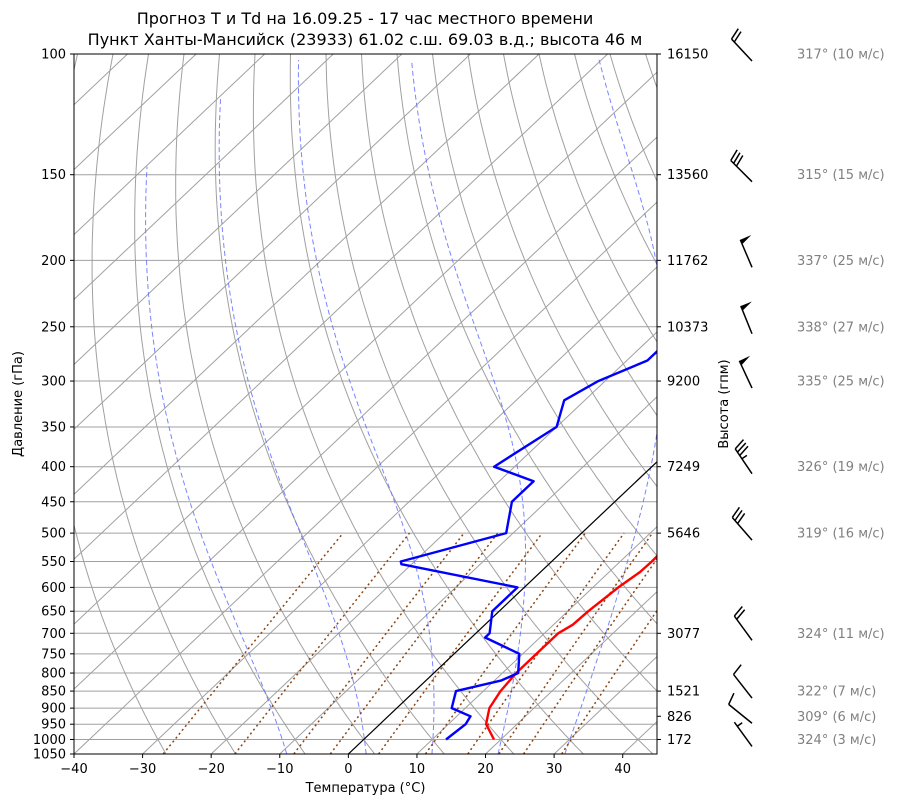  What do you see at coordinates (841, 634) in the screenshot?
I see `wind-label: 324° (11 м/с)` at bounding box center [841, 634].